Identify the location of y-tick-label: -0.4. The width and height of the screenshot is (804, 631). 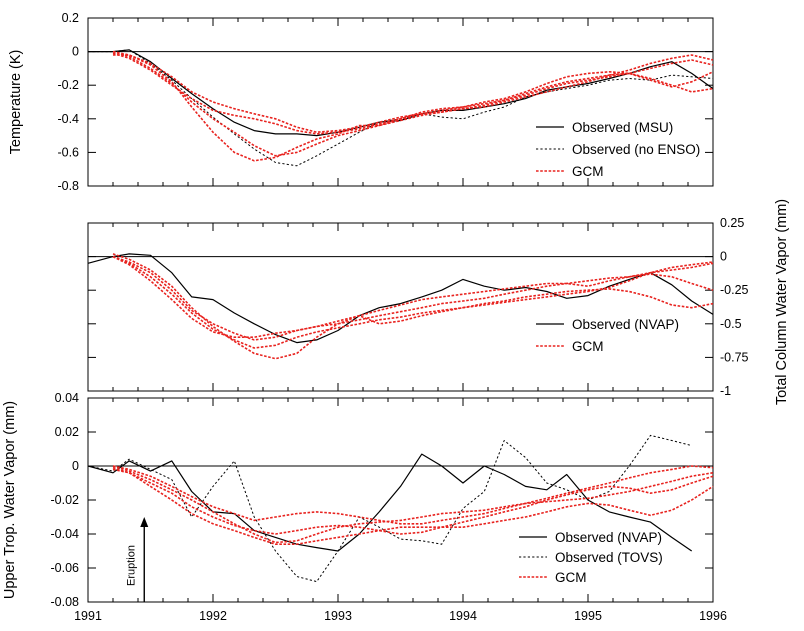
(68, 119).